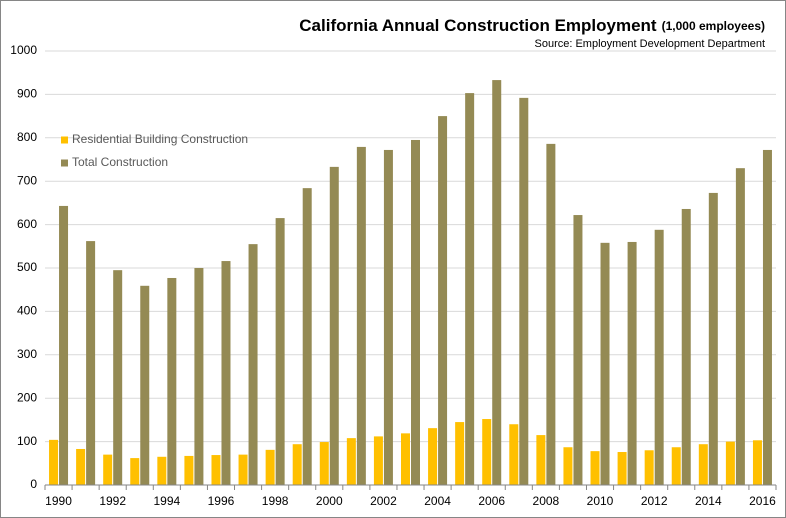 This screenshot has height=518, width=786. What do you see at coordinates (27, 441) in the screenshot?
I see `y-tick-label: 100` at bounding box center [27, 441].